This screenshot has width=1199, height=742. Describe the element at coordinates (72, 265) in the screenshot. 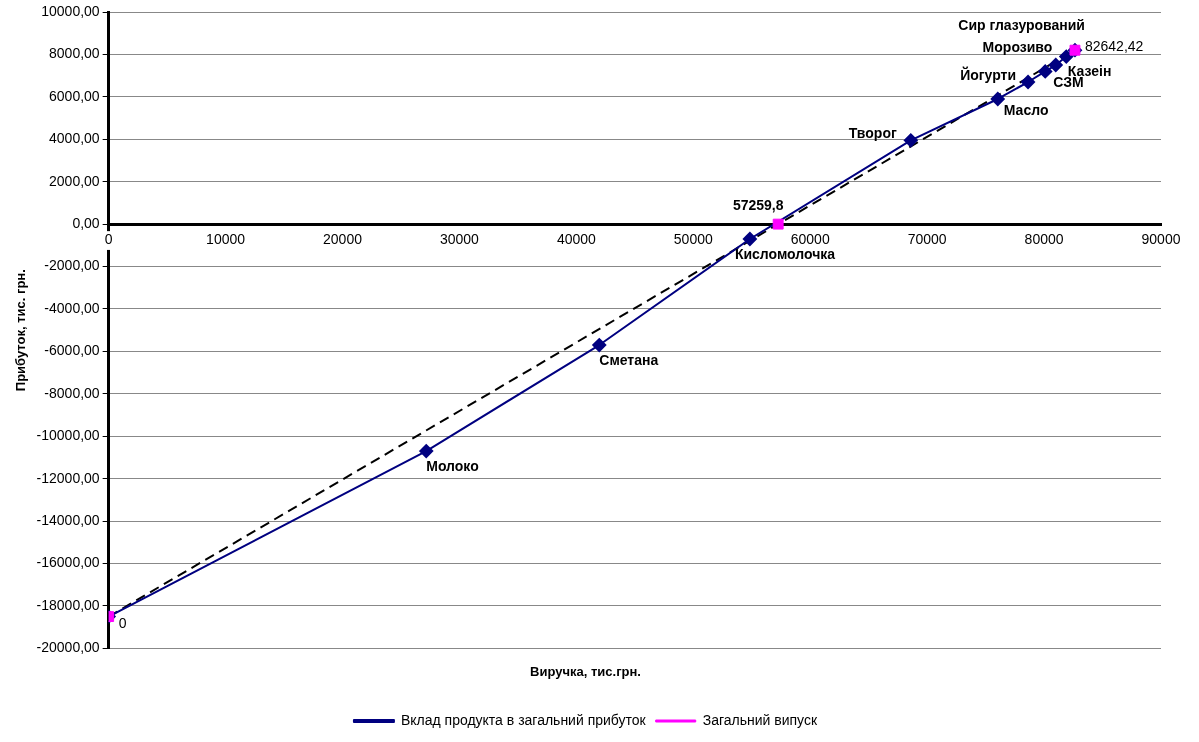

I see `y-tick-label: -2000,00` at that location.